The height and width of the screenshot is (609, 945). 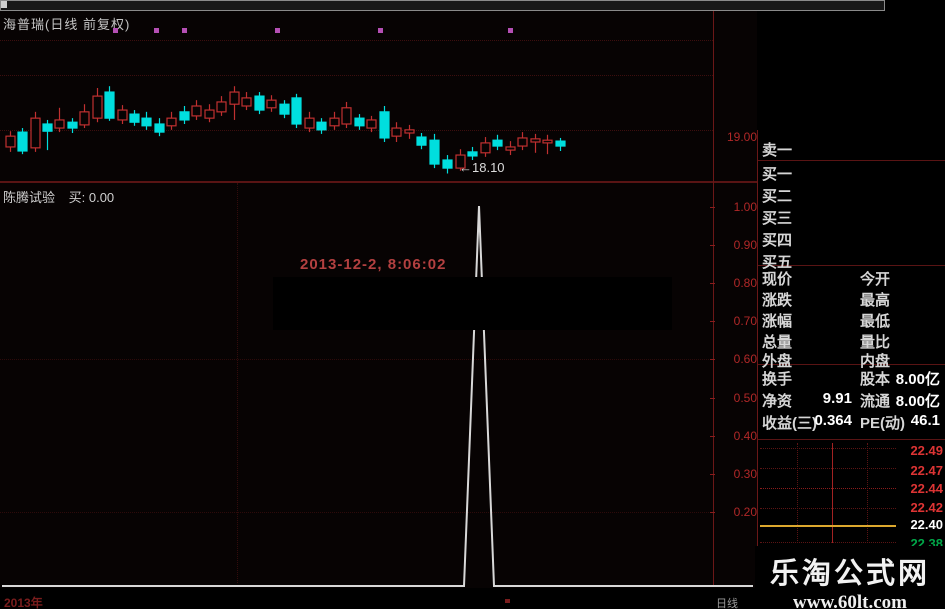 I want to click on signal-date-annotation: 2013-12-2, 8:06:02, so click(x=373, y=264).